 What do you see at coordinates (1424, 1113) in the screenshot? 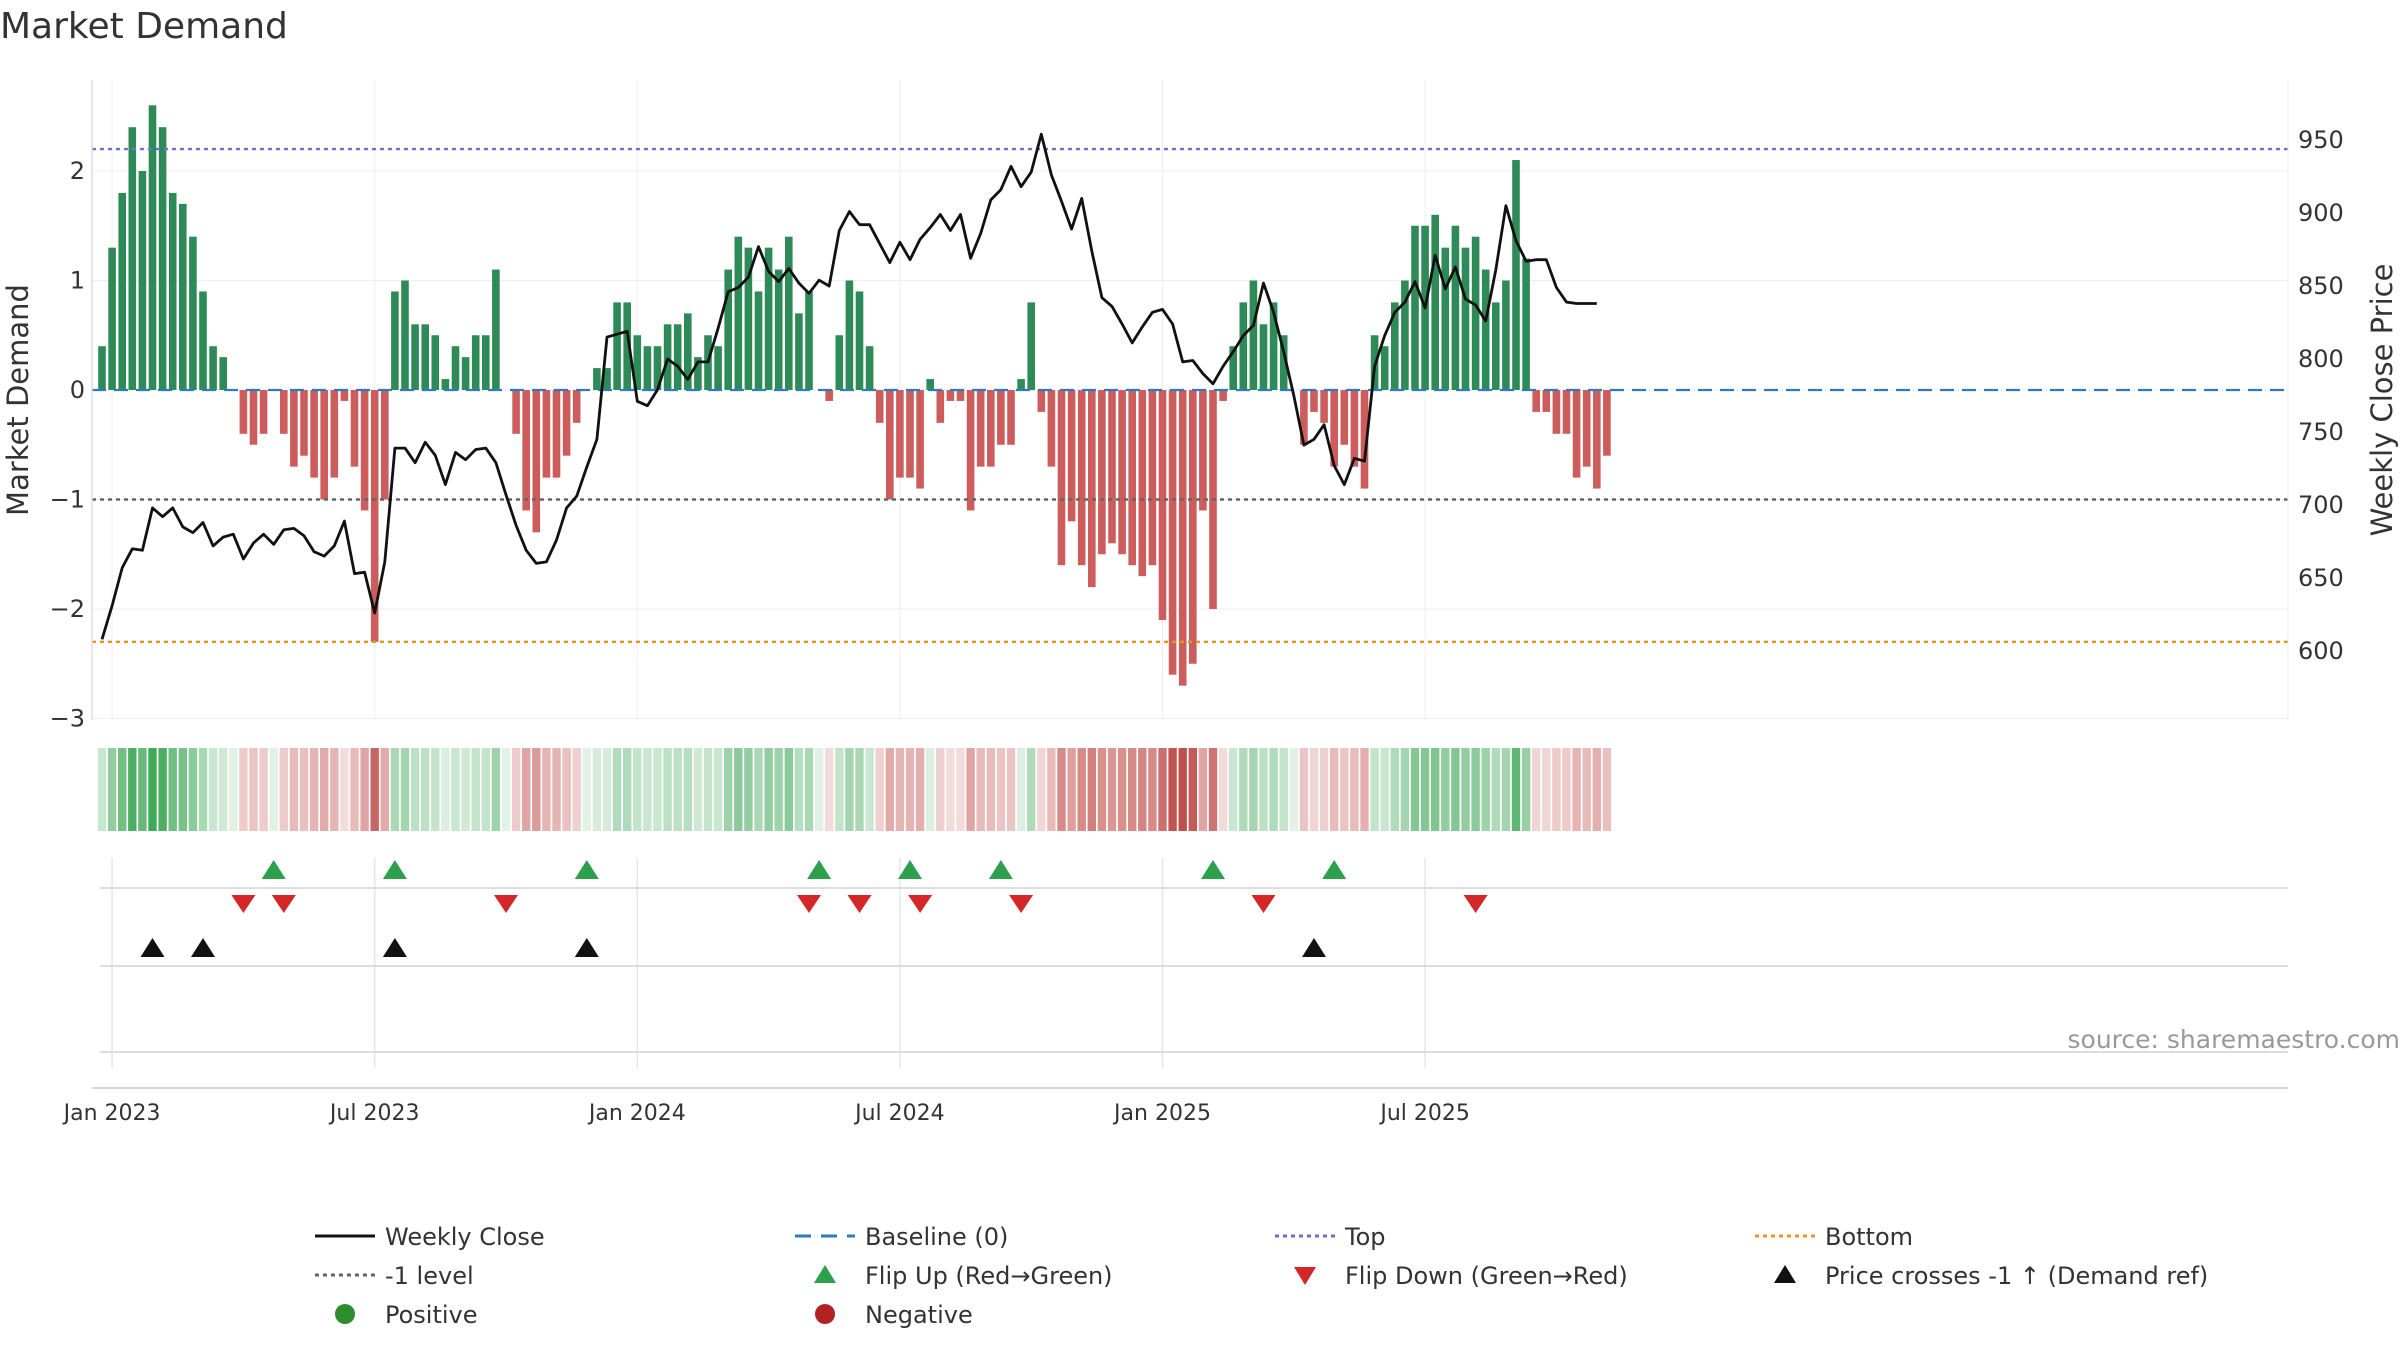
I see `x-tick-label: Jul 2025` at bounding box center [1424, 1113].